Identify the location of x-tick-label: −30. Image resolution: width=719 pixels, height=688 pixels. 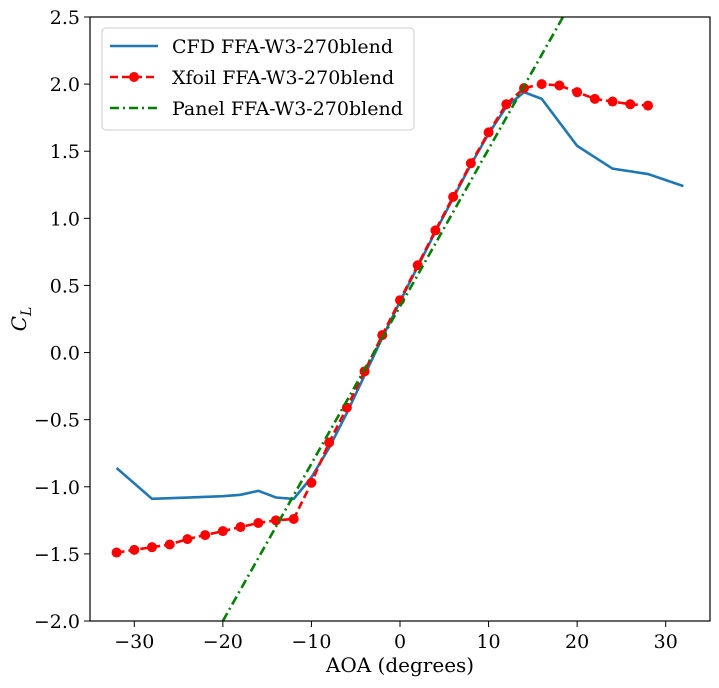
(134, 642).